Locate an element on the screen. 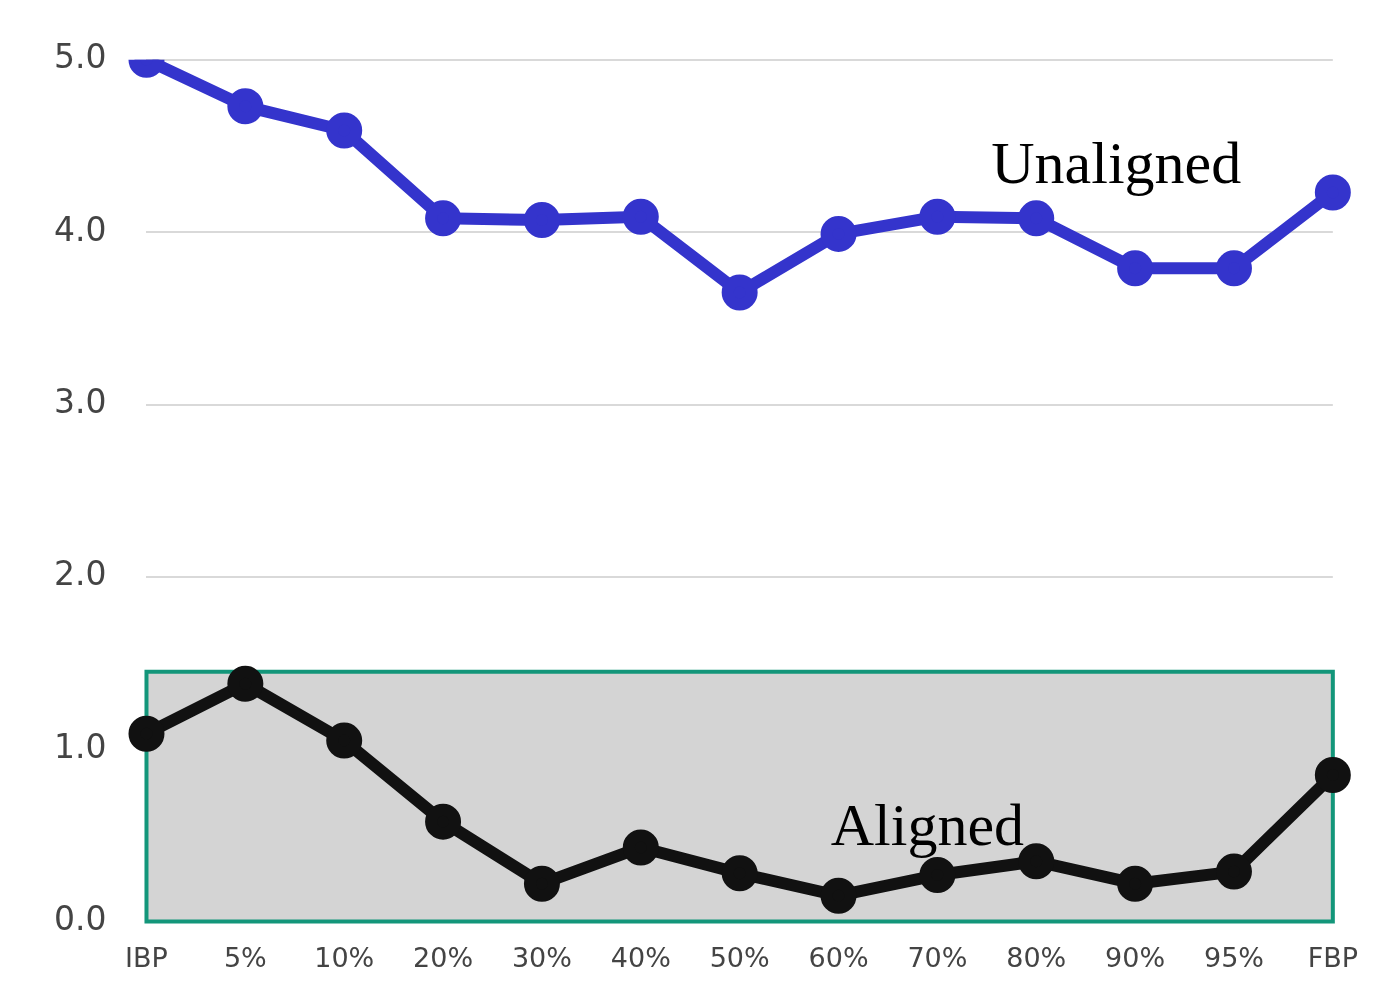  x-tick-label: 30% is located at coordinates (541, 957).